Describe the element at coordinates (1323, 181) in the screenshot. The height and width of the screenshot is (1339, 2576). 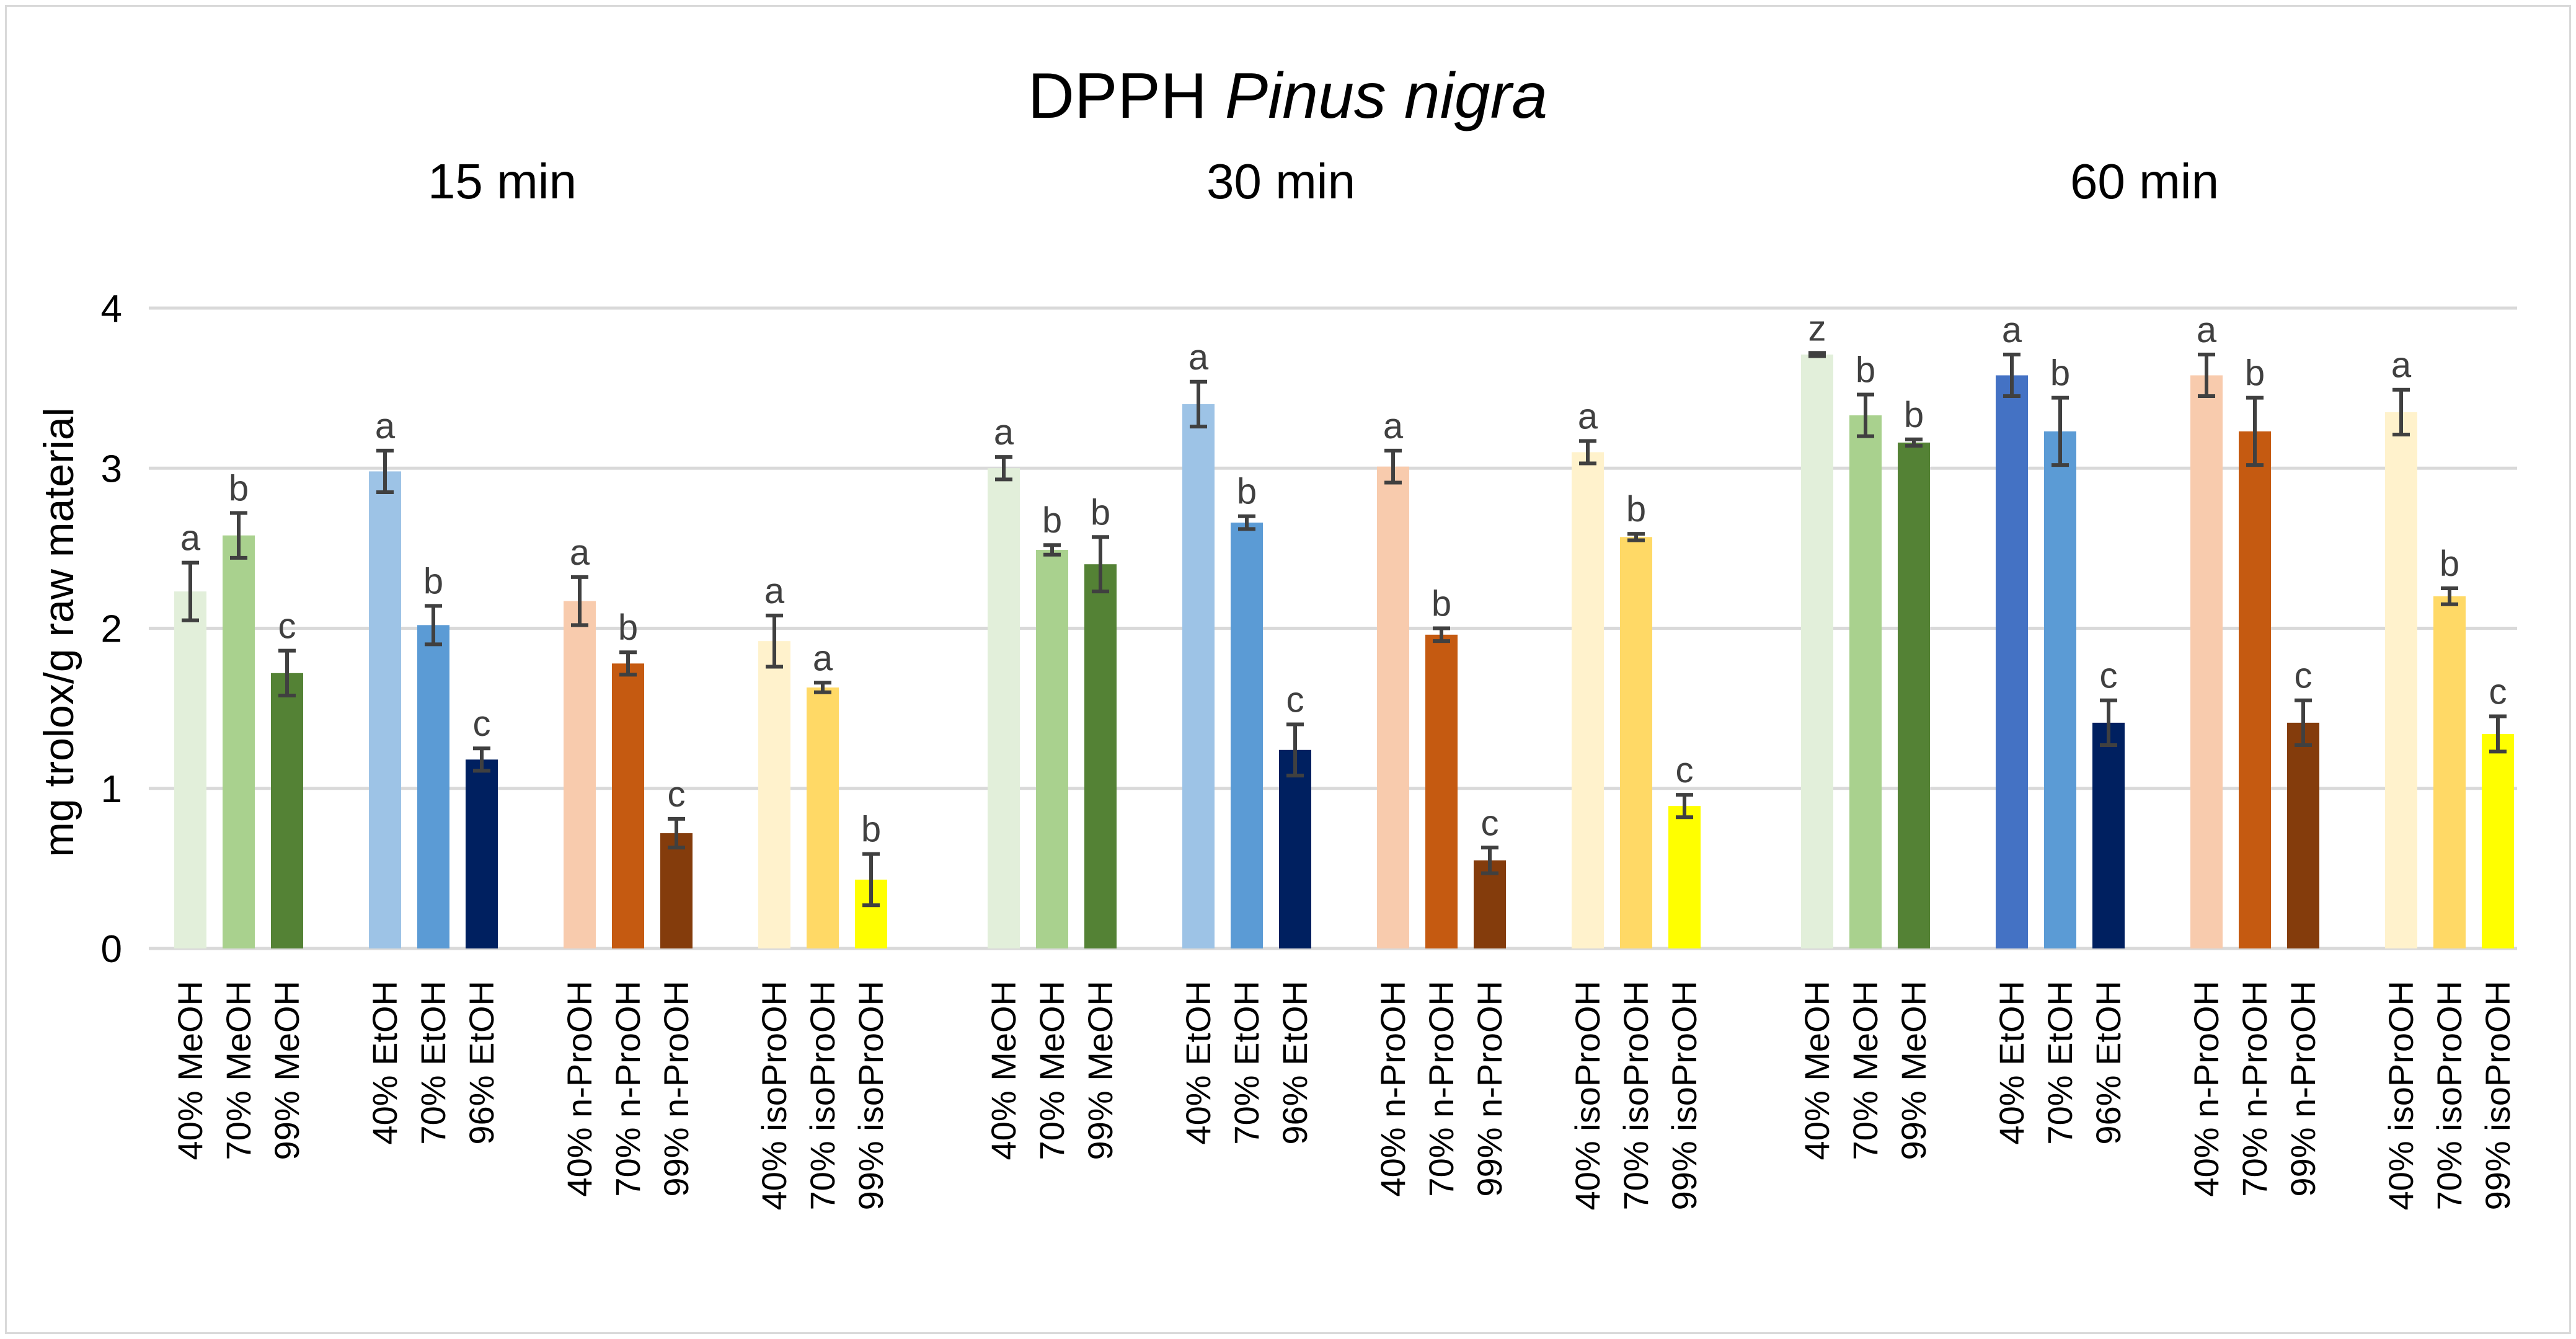
I see `period-labels: 15 min 30 min 60 min` at that location.